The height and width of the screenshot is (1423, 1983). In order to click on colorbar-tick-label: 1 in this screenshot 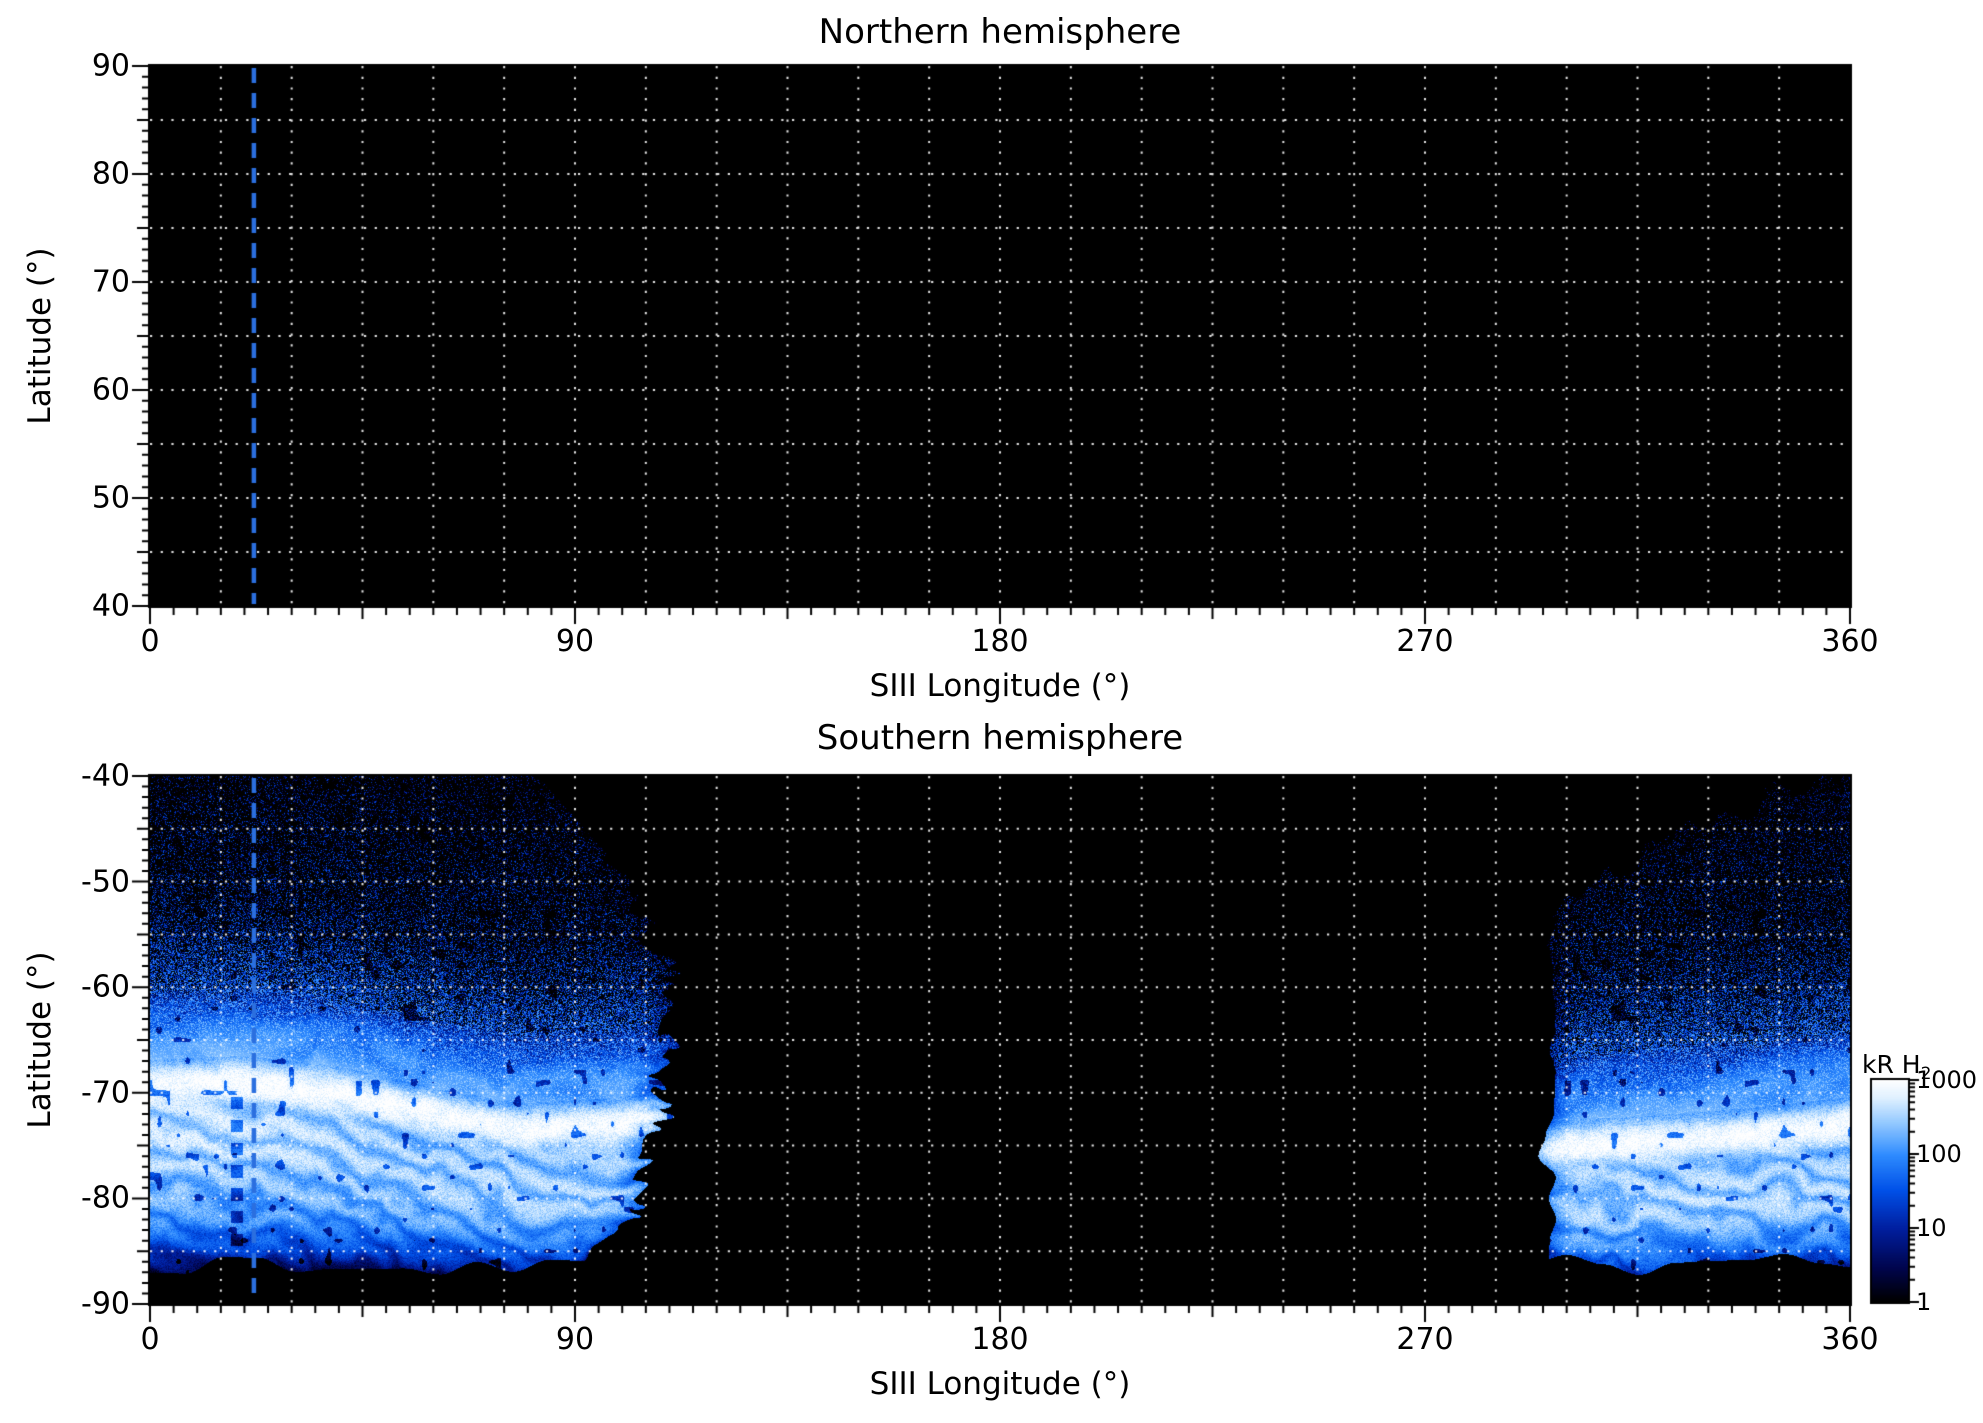, I will do `click(1924, 1302)`.